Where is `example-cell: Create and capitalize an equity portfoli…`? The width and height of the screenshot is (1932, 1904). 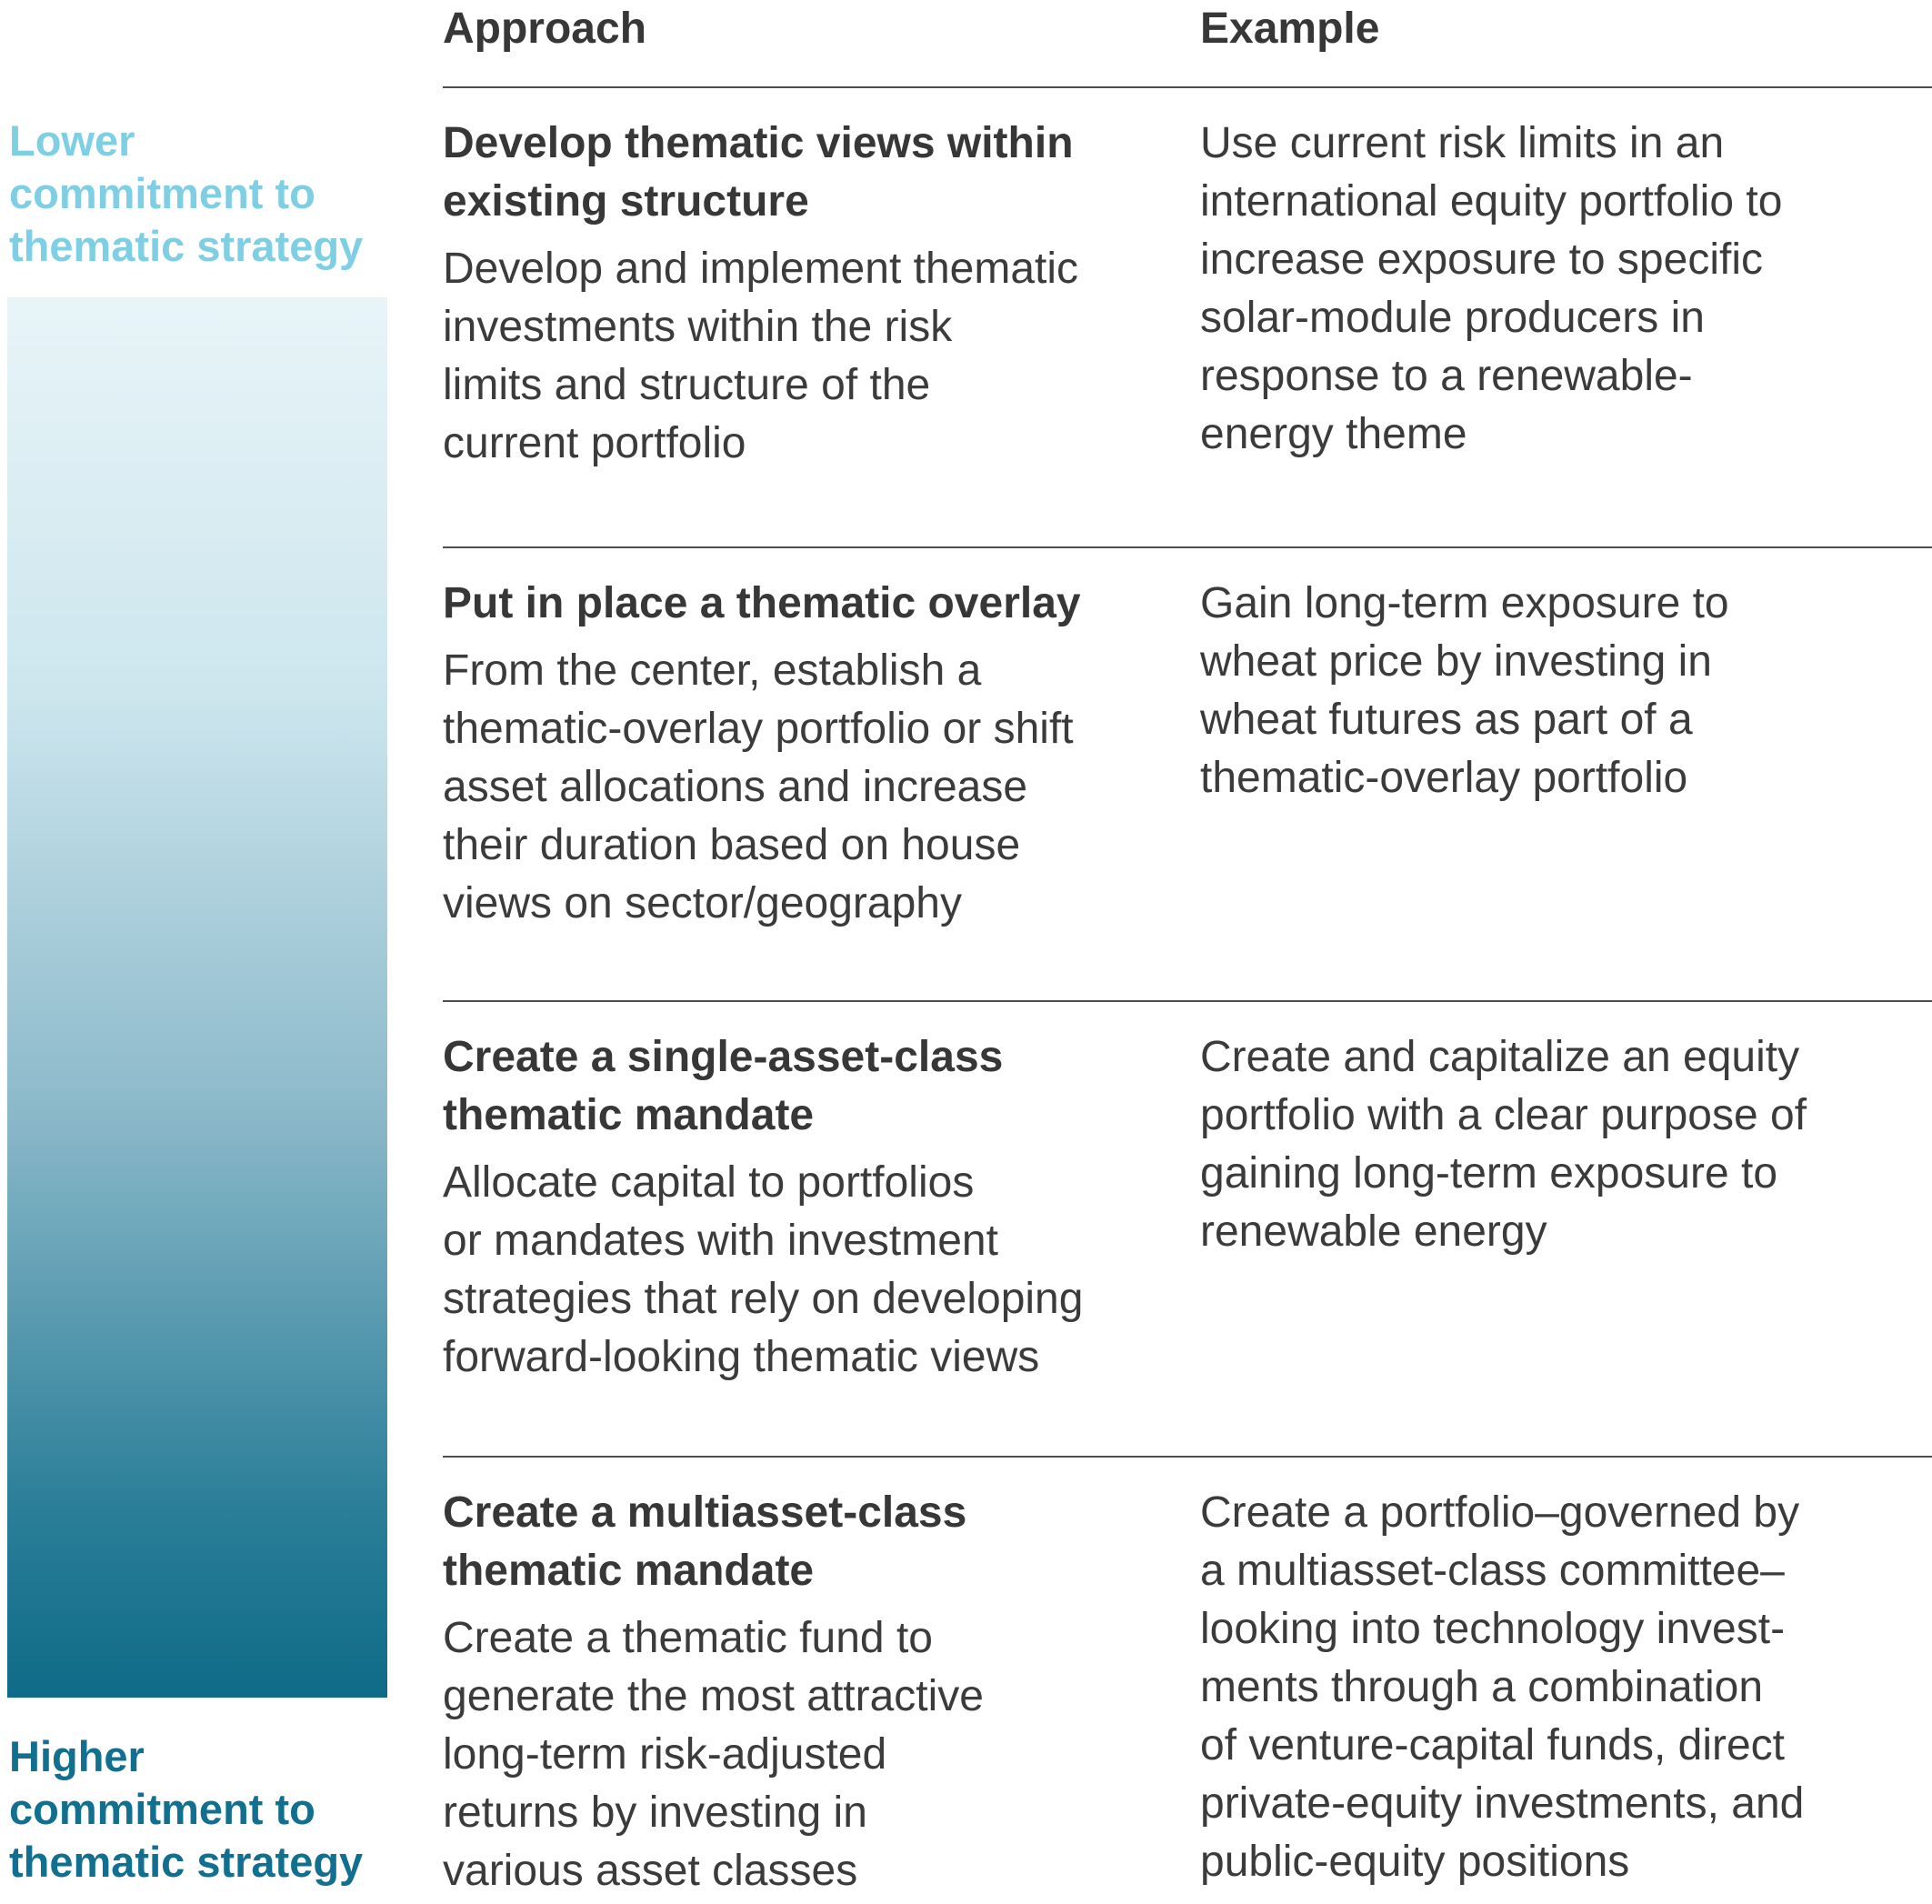 example-cell: Create and capitalize an equity portfoli… is located at coordinates (1566, 1242).